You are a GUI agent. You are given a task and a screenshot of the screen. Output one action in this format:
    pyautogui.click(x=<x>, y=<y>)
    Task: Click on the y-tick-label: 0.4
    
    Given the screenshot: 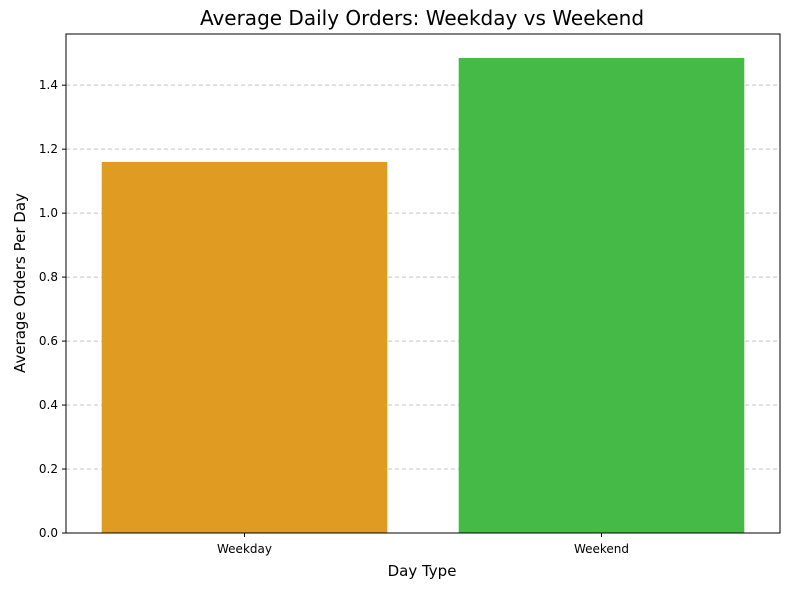 What is the action you would take?
    pyautogui.click(x=48, y=405)
    